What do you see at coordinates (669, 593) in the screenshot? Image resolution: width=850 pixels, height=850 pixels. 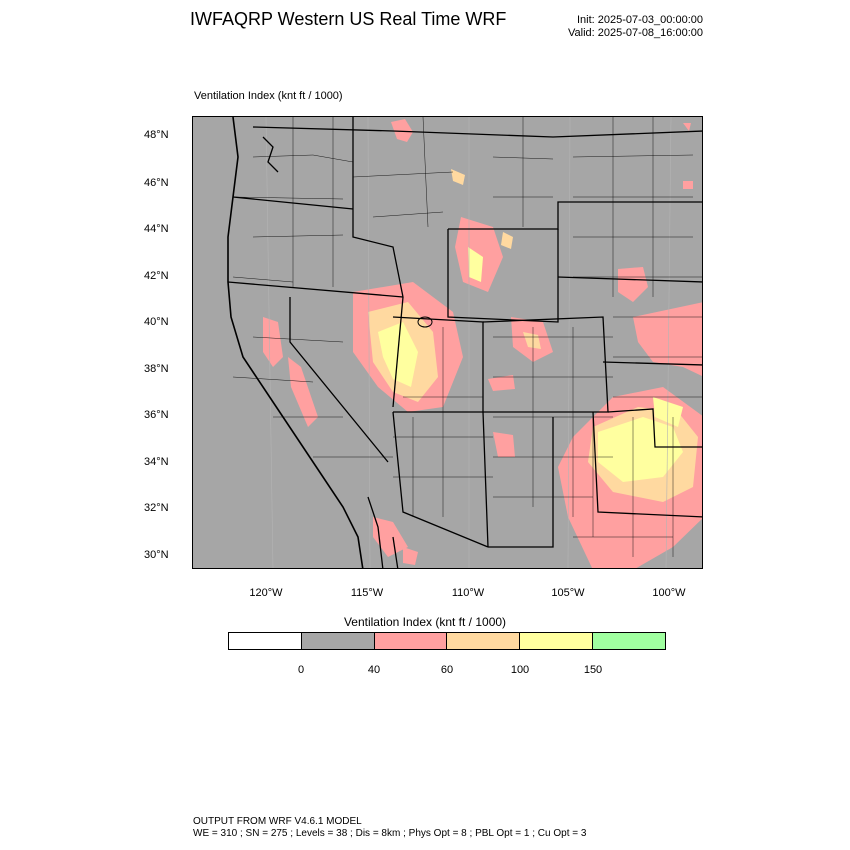 I see `lon-label-100w: 100°W` at bounding box center [669, 593].